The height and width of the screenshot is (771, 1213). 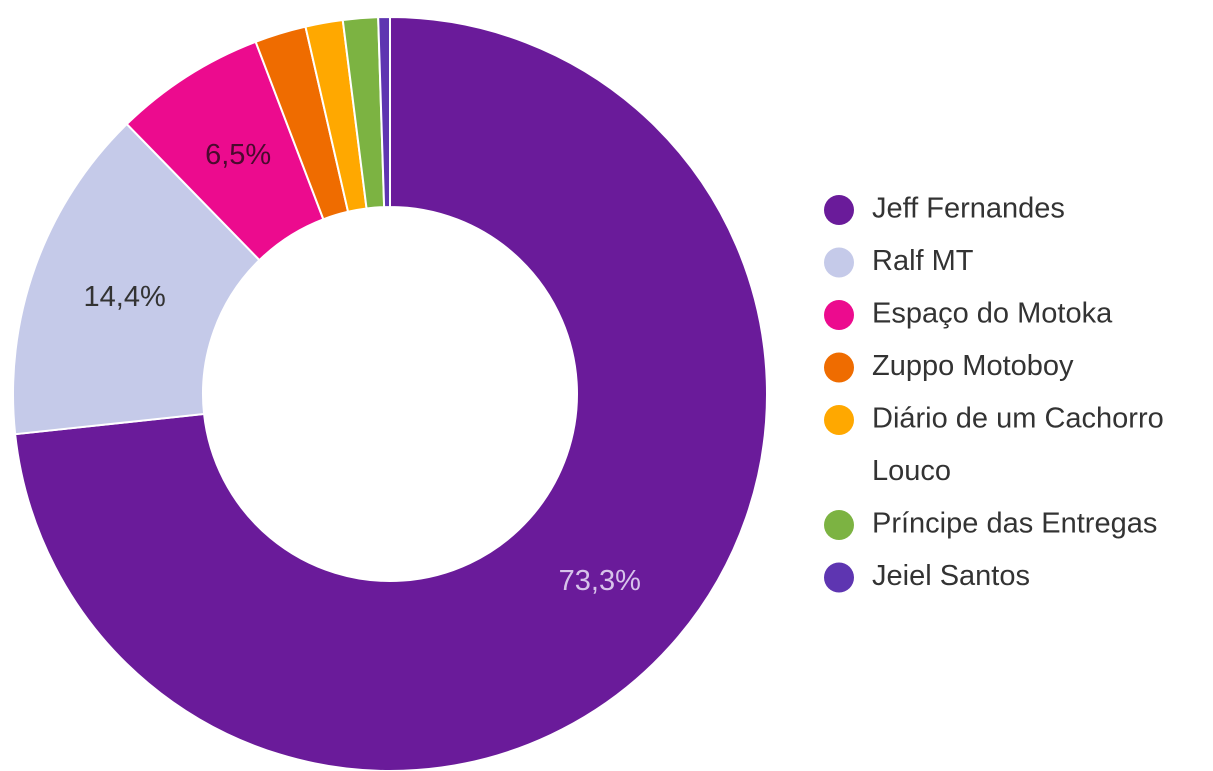 What do you see at coordinates (951, 576) in the screenshot?
I see `legend-label-jeiel-santos: Jeiel Santos` at bounding box center [951, 576].